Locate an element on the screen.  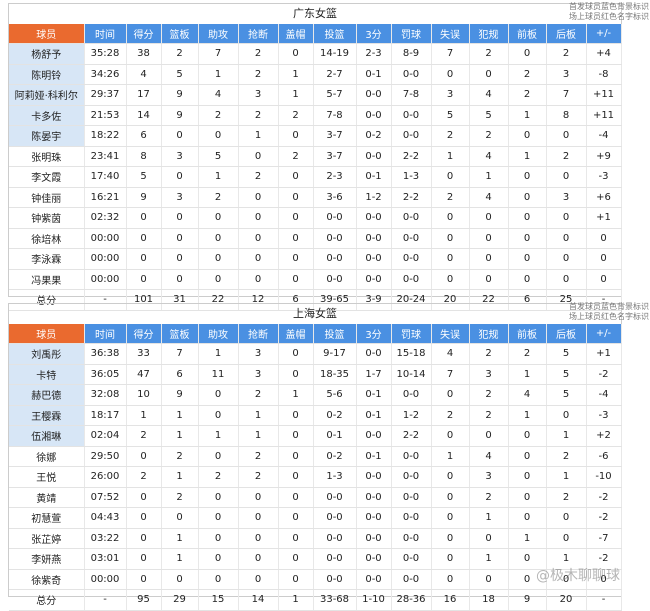
player-name: 总分 is located at coordinates (47, 300).